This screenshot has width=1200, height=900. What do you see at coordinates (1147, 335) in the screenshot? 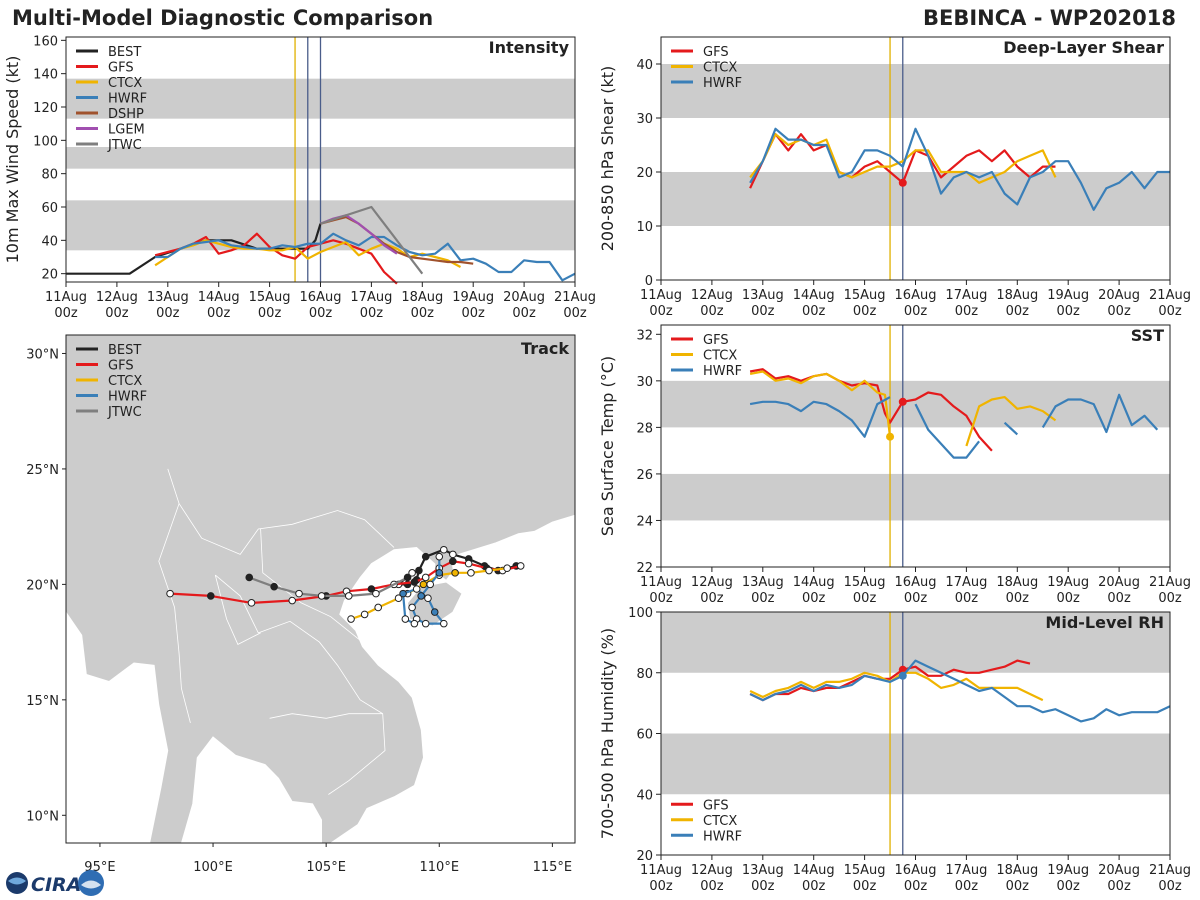
I see `sst-panel-title: SST` at bounding box center [1147, 335].